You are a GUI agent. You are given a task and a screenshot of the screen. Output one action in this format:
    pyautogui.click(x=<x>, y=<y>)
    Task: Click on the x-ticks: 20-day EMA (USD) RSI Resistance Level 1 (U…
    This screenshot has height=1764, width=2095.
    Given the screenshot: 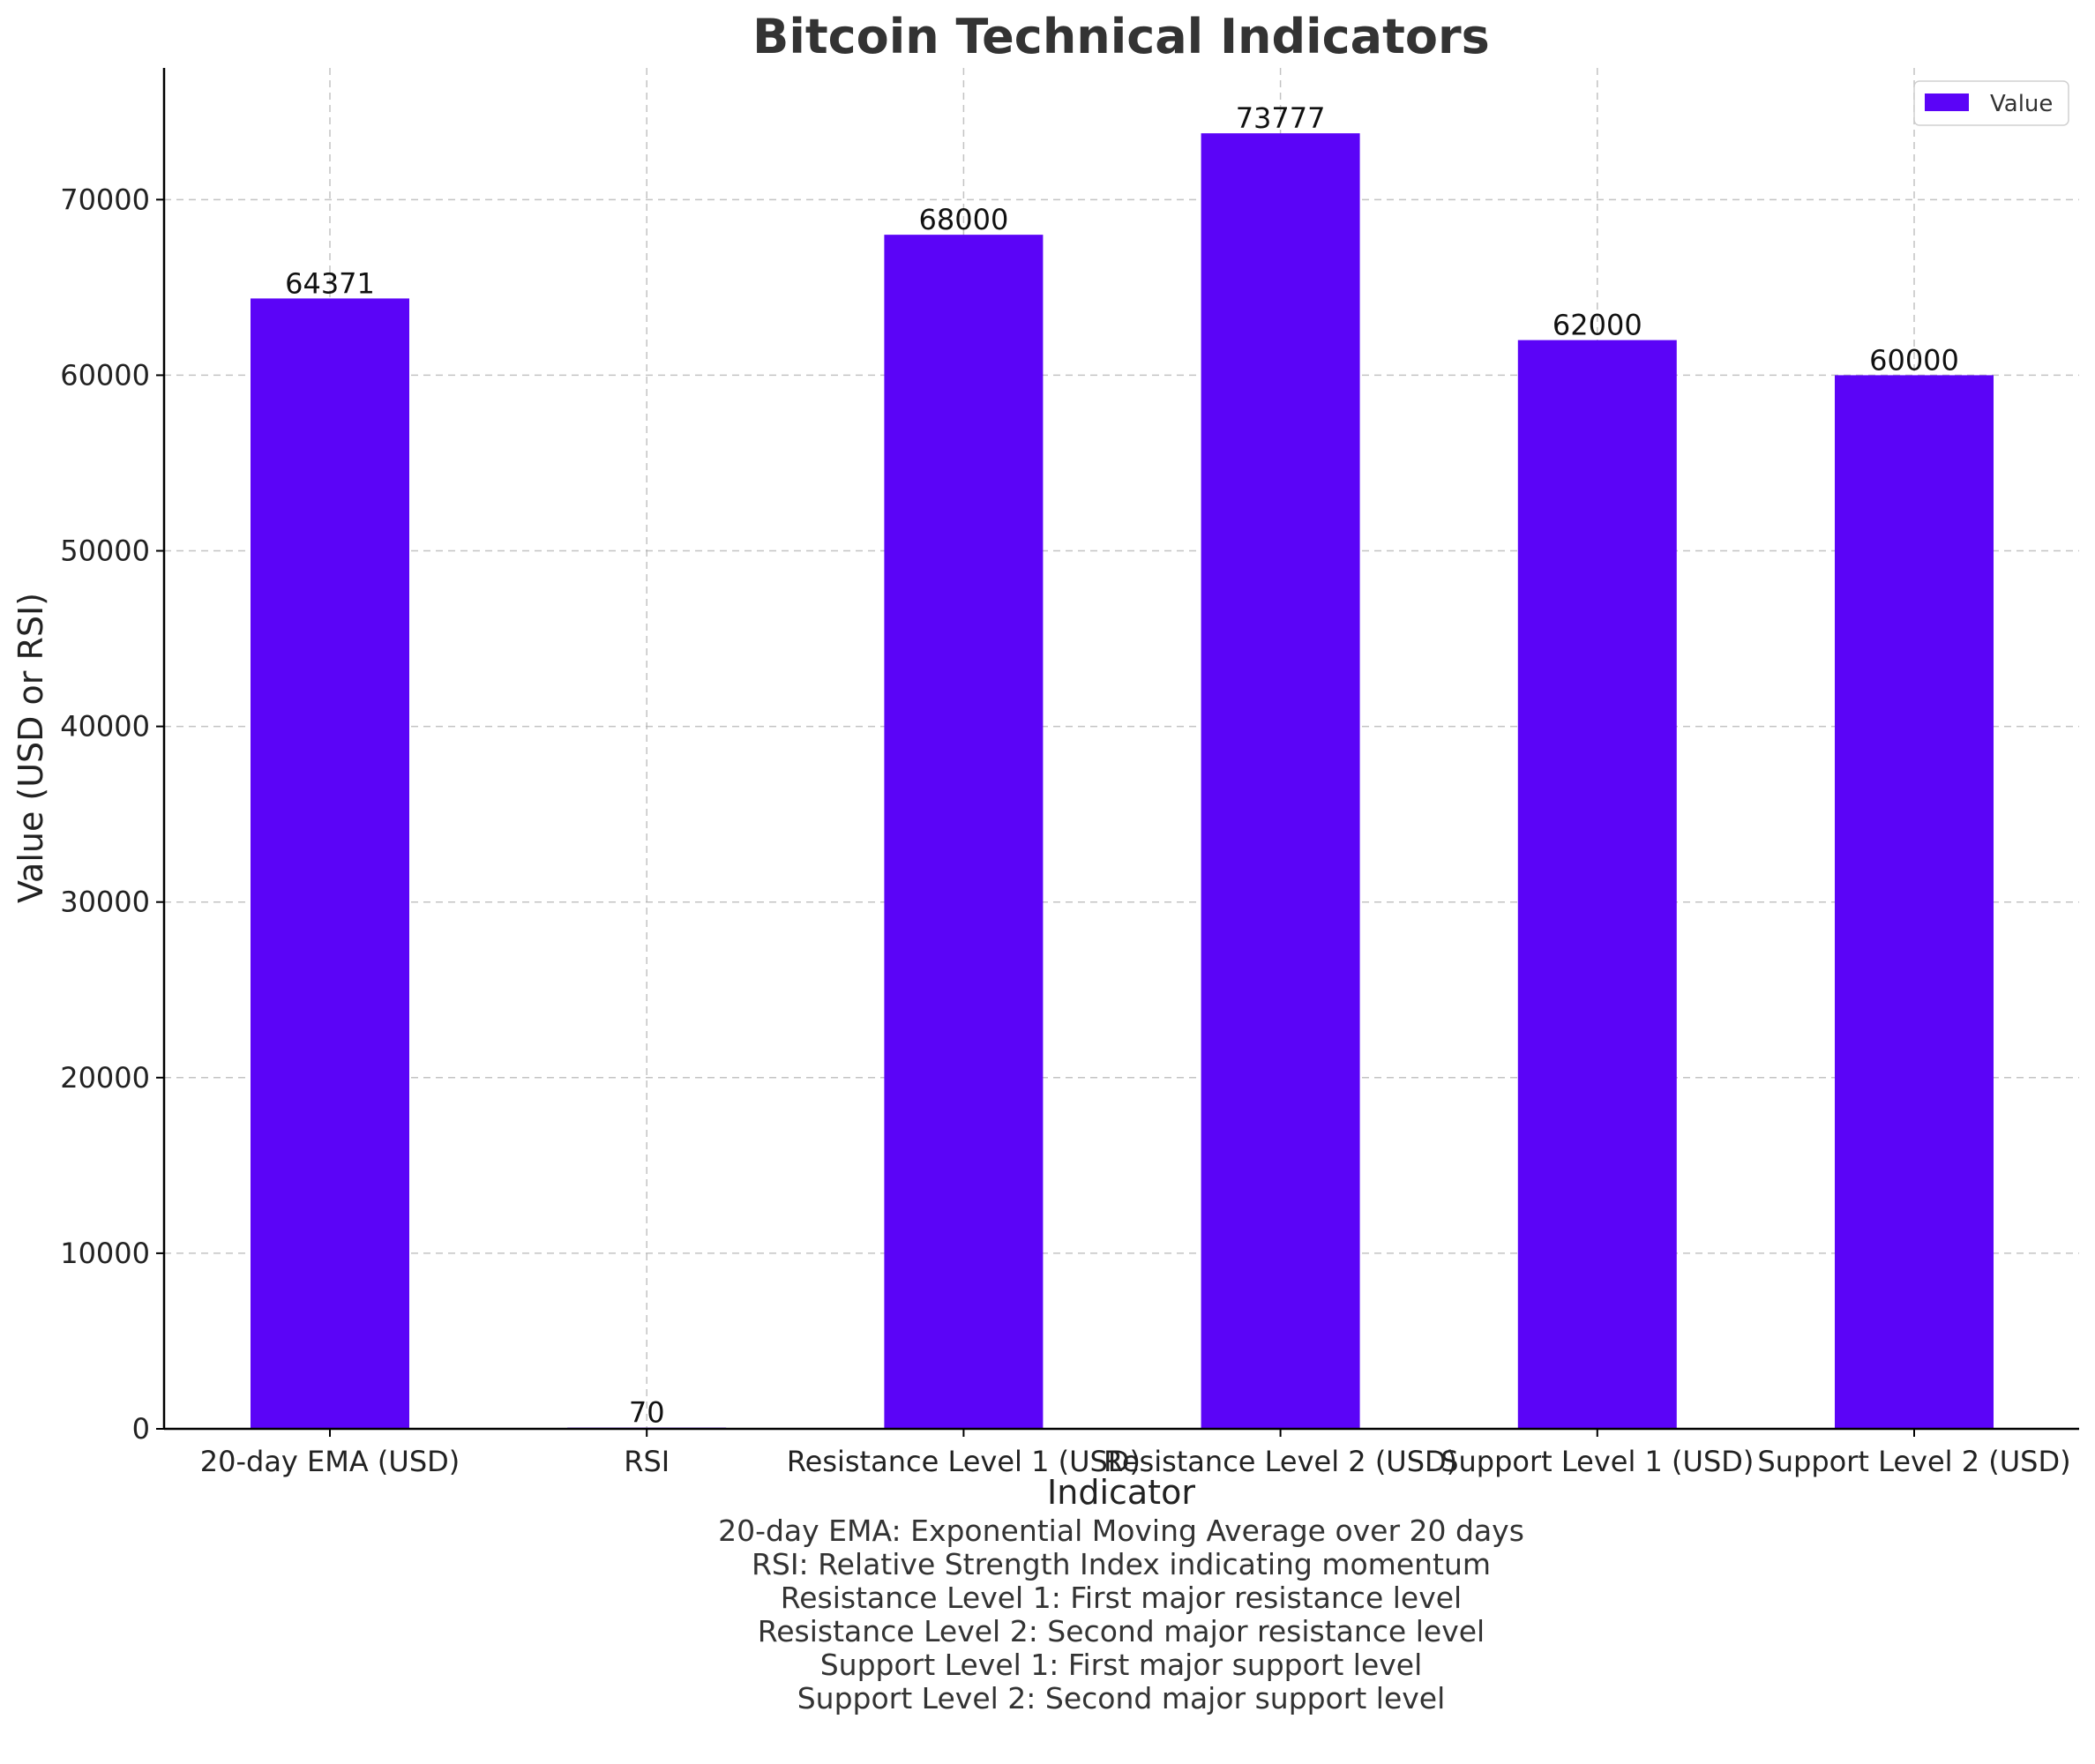 What is the action you would take?
    pyautogui.click(x=1135, y=1453)
    